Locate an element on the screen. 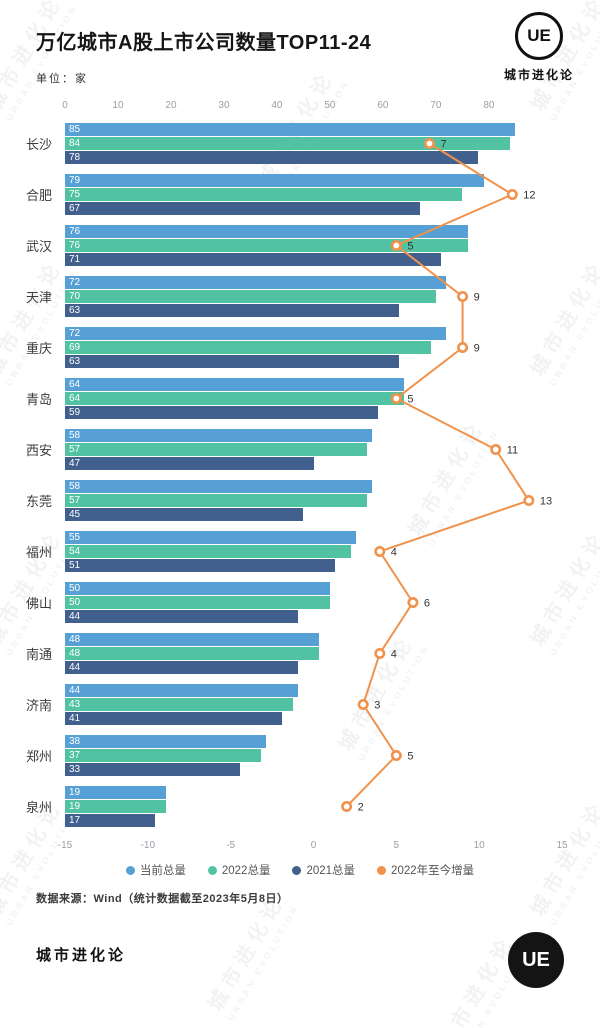 Image resolution: width=600 pixels, height=1028 pixels. bar-value-label: 78 is located at coordinates (75, 157).